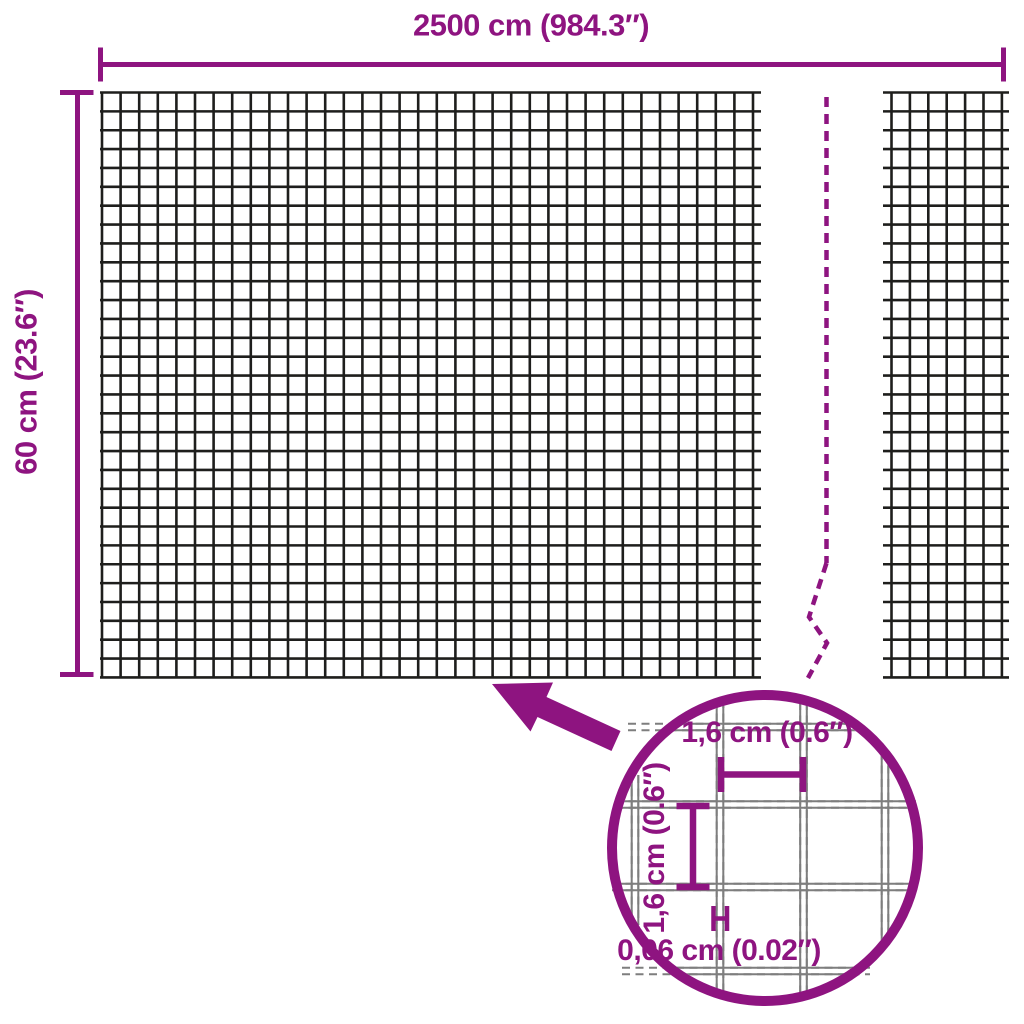 This screenshot has width=1024, height=1024. I want to click on mesh-cell-width-label: 1,6 cm (0.6″), so click(767, 732).